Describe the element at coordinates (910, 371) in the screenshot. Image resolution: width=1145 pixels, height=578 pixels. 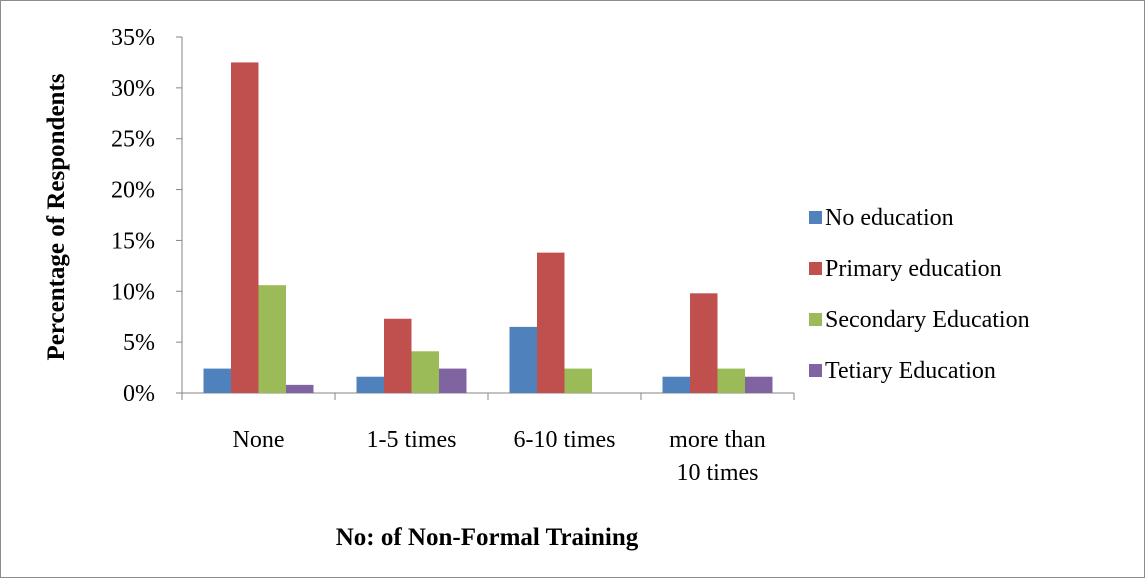
I see `legend-label: Tetiary Education` at that location.